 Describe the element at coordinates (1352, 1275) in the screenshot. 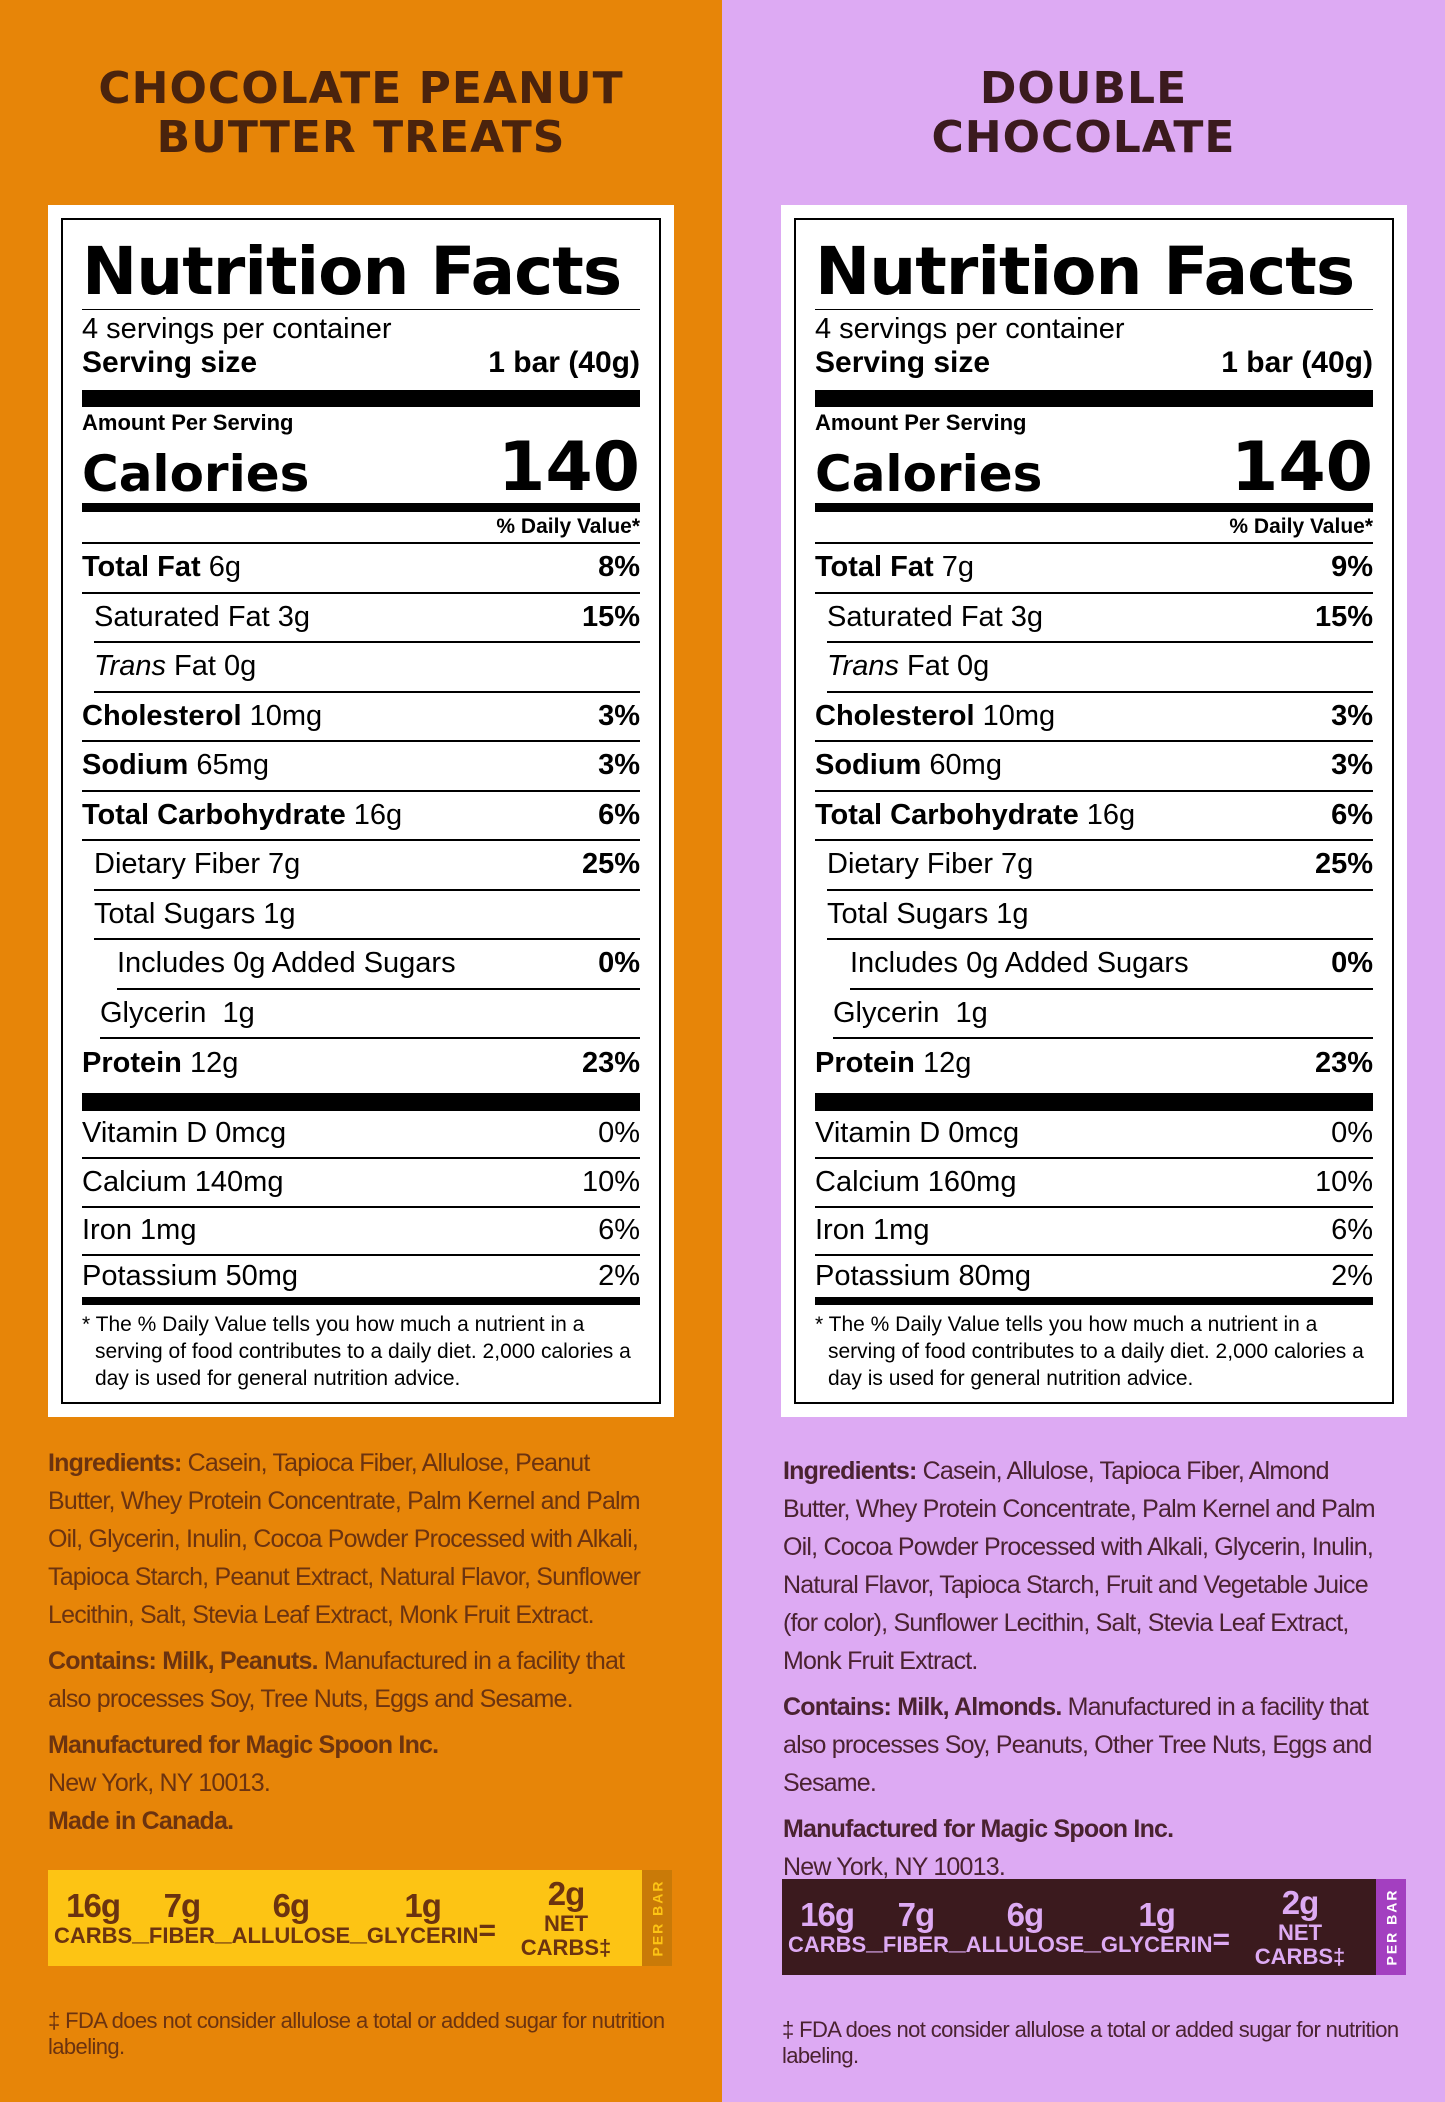

I see `vitamin-pct: 2%` at that location.